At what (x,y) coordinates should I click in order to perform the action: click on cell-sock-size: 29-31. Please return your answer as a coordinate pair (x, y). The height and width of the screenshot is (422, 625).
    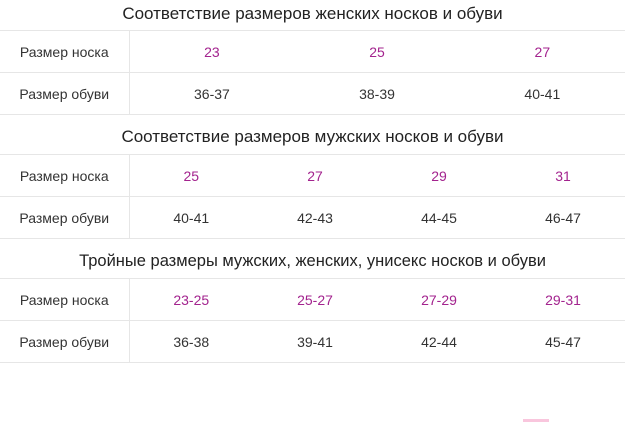
    Looking at the image, I should click on (563, 299).